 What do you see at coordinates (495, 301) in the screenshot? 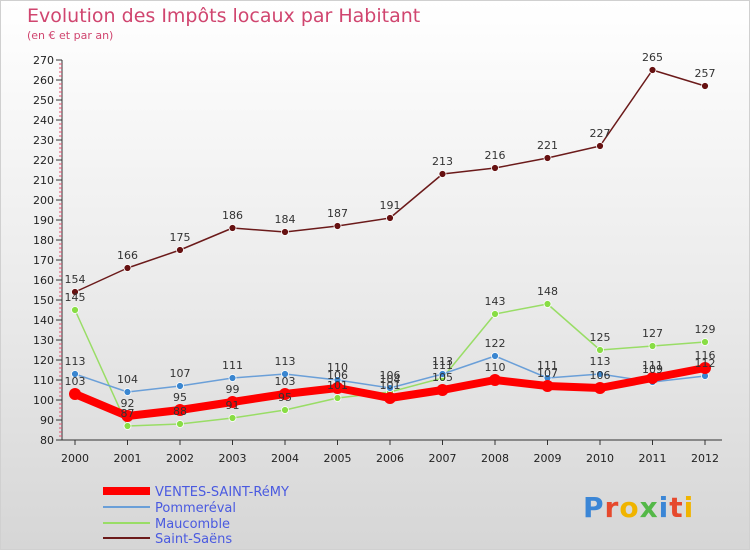
I see `data-label: 143` at bounding box center [495, 301].